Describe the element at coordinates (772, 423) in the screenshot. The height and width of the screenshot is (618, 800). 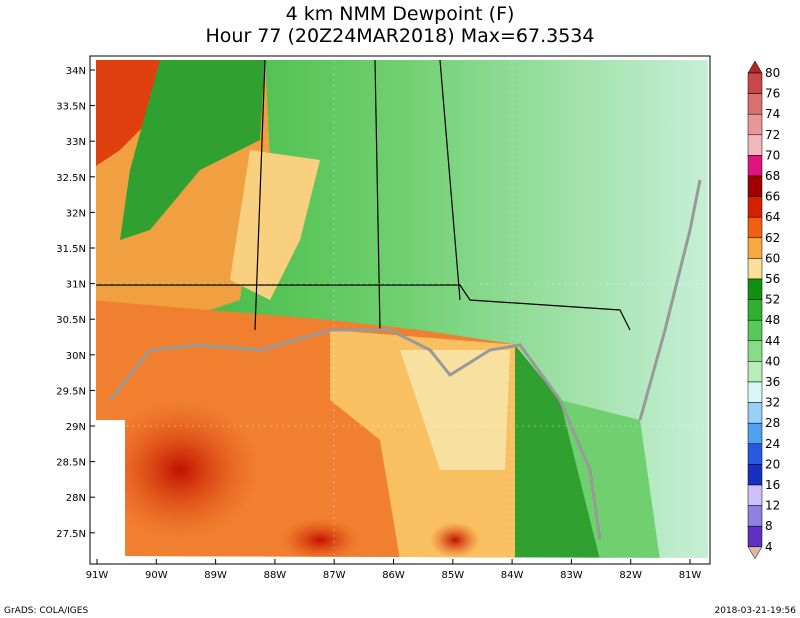
I see `colorbar-label: 28` at that location.